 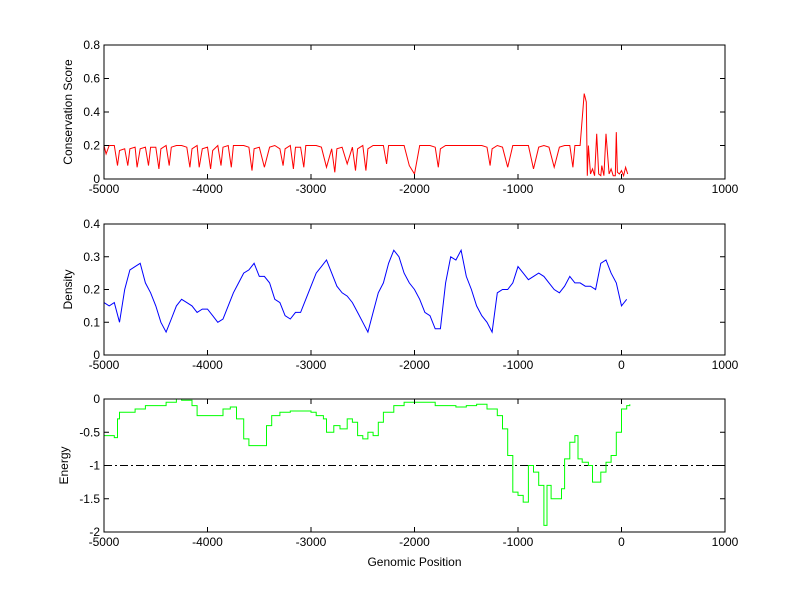 What do you see at coordinates (91, 257) in the screenshot?
I see `y-tick-label: 0.3` at bounding box center [91, 257].